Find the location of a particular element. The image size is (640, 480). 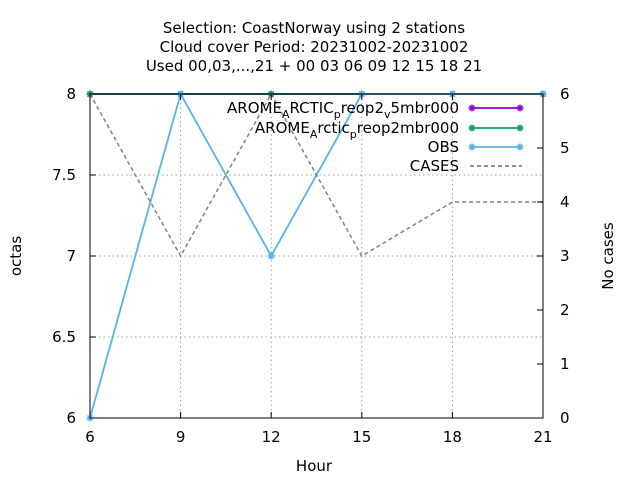

legend-entry-cases: CASES is located at coordinates (466, 166).